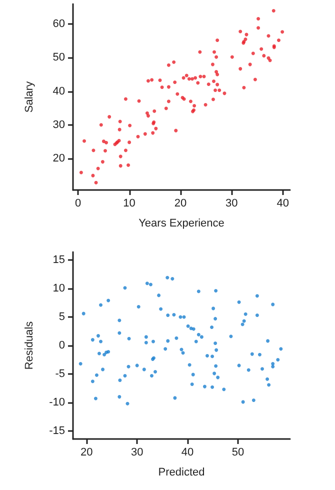 Image resolution: width=335 pixels, height=490 pixels. I want to click on y-tick-label: -15, so click(57, 431).